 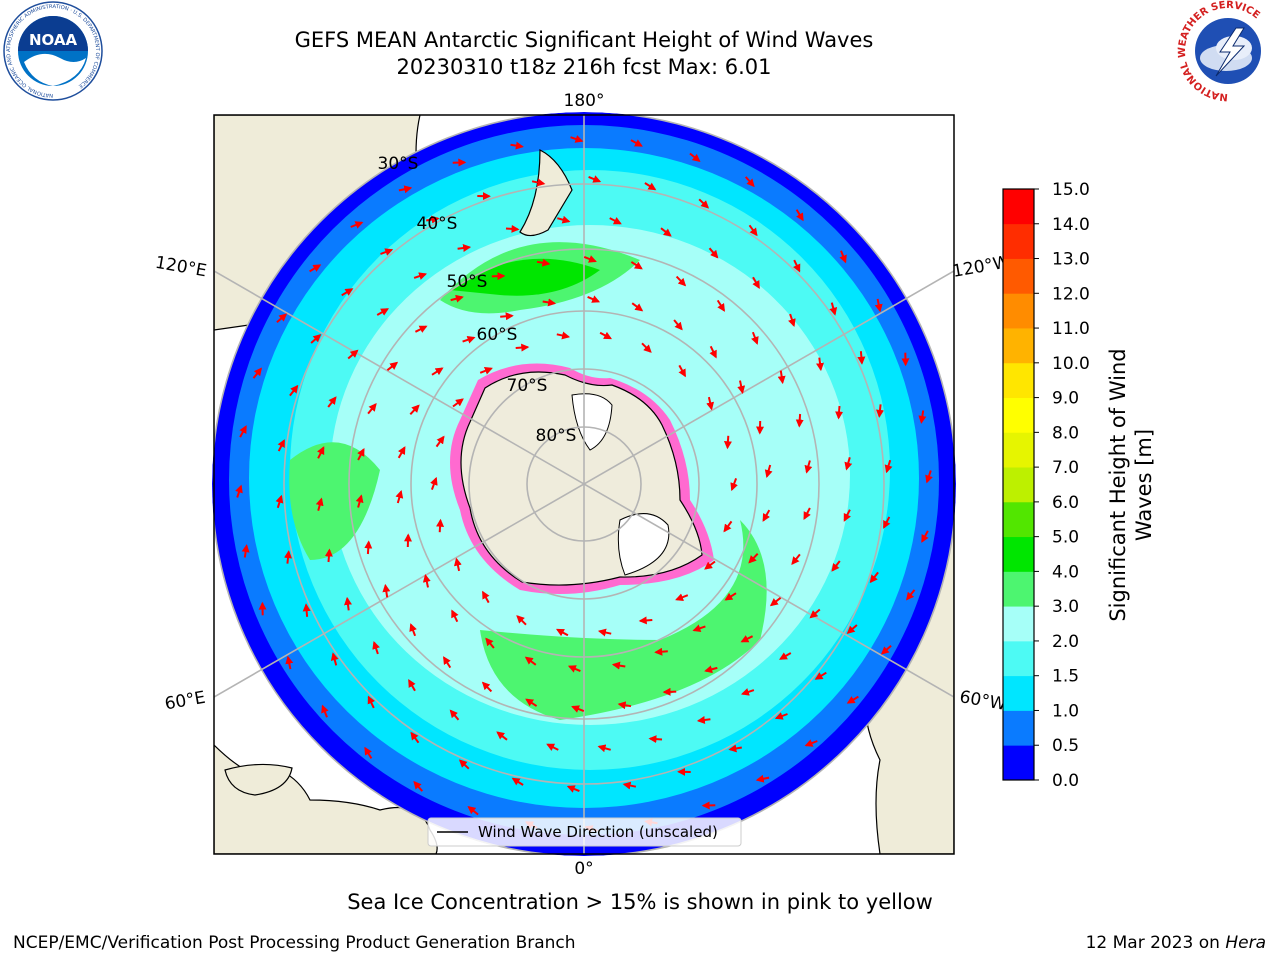 I want to click on colorbar-tick-label: 4.0, so click(x=1065, y=572).